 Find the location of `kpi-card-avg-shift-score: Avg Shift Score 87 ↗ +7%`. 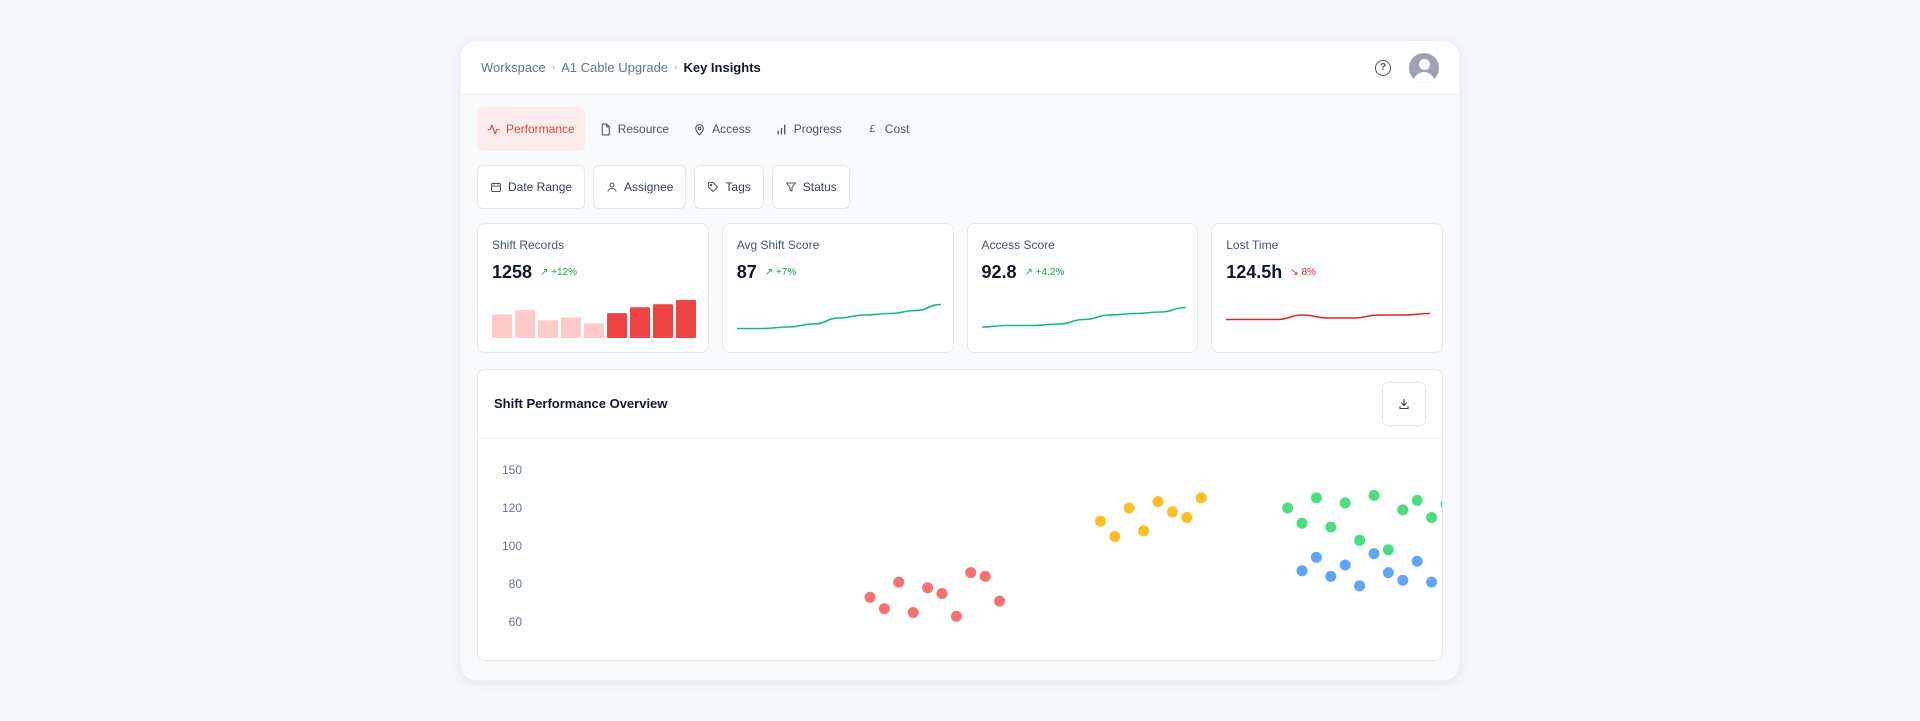

kpi-card-avg-shift-score: Avg Shift Score 87 ↗ +7% is located at coordinates (837, 288).